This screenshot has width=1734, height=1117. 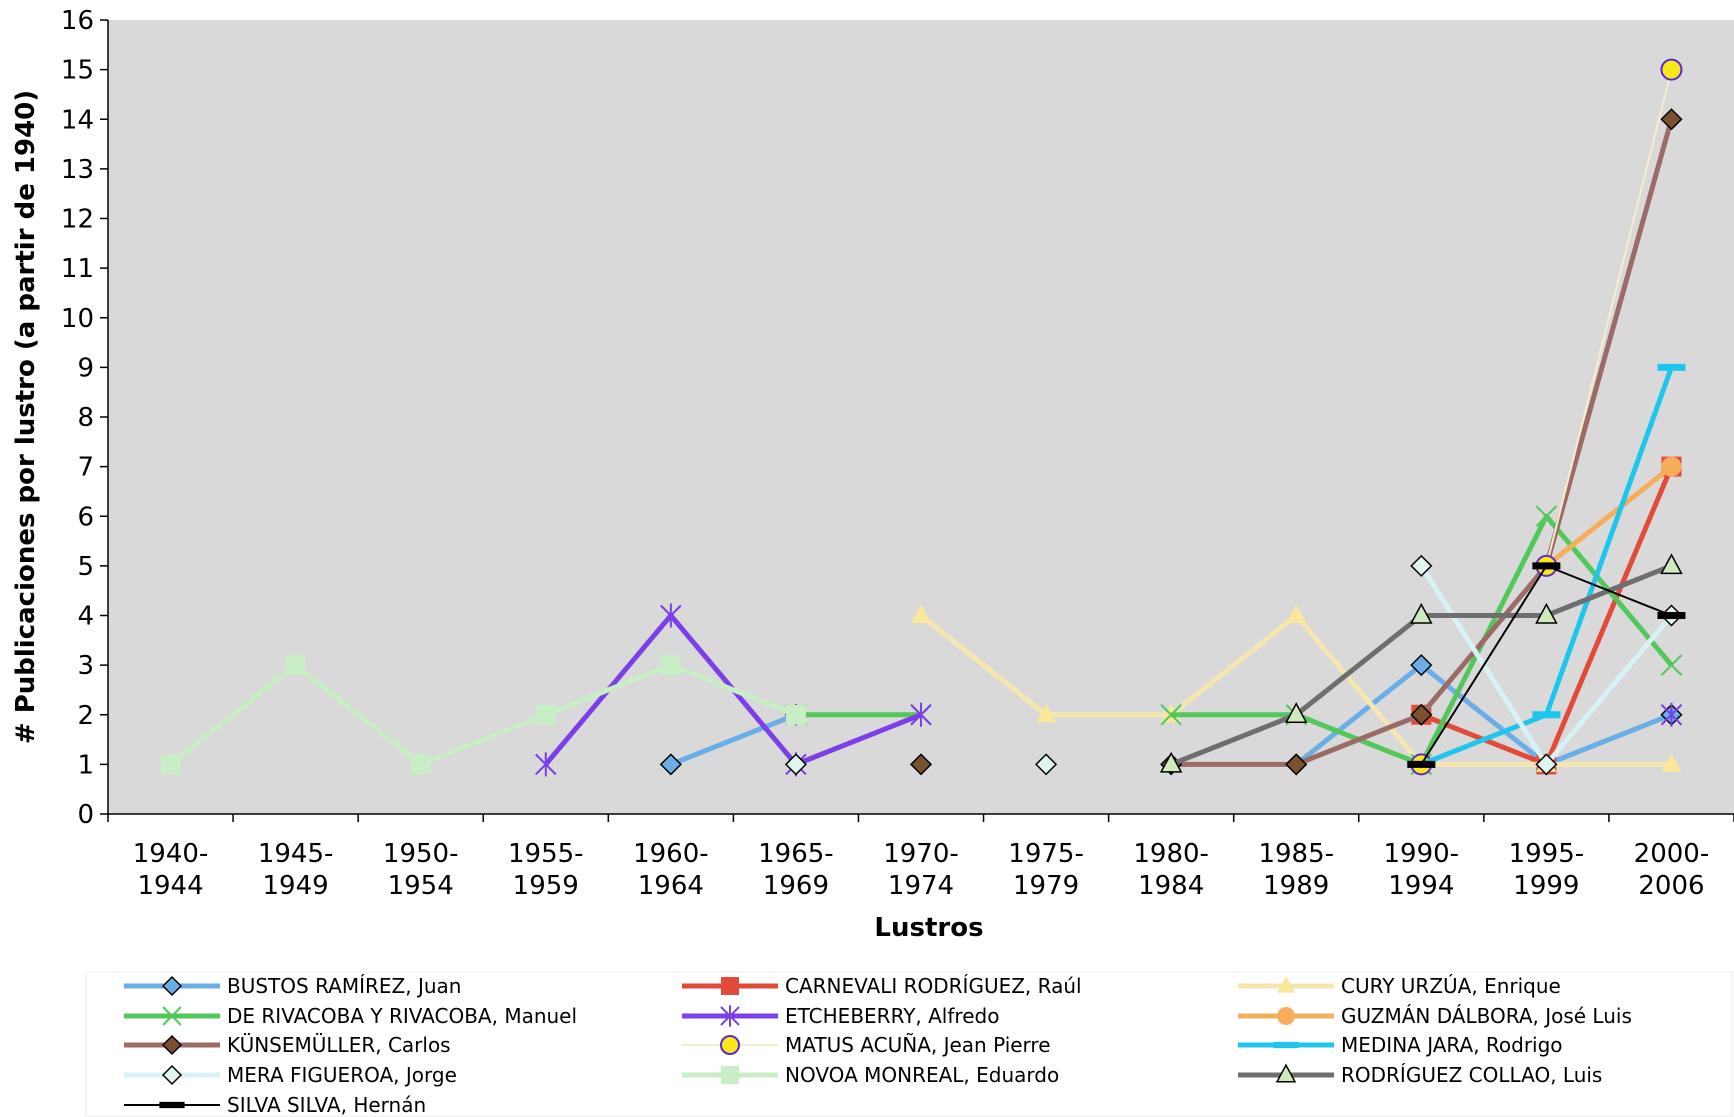 What do you see at coordinates (326, 1105) in the screenshot?
I see `legend-label: SILVA SILVA, Hernán` at bounding box center [326, 1105].